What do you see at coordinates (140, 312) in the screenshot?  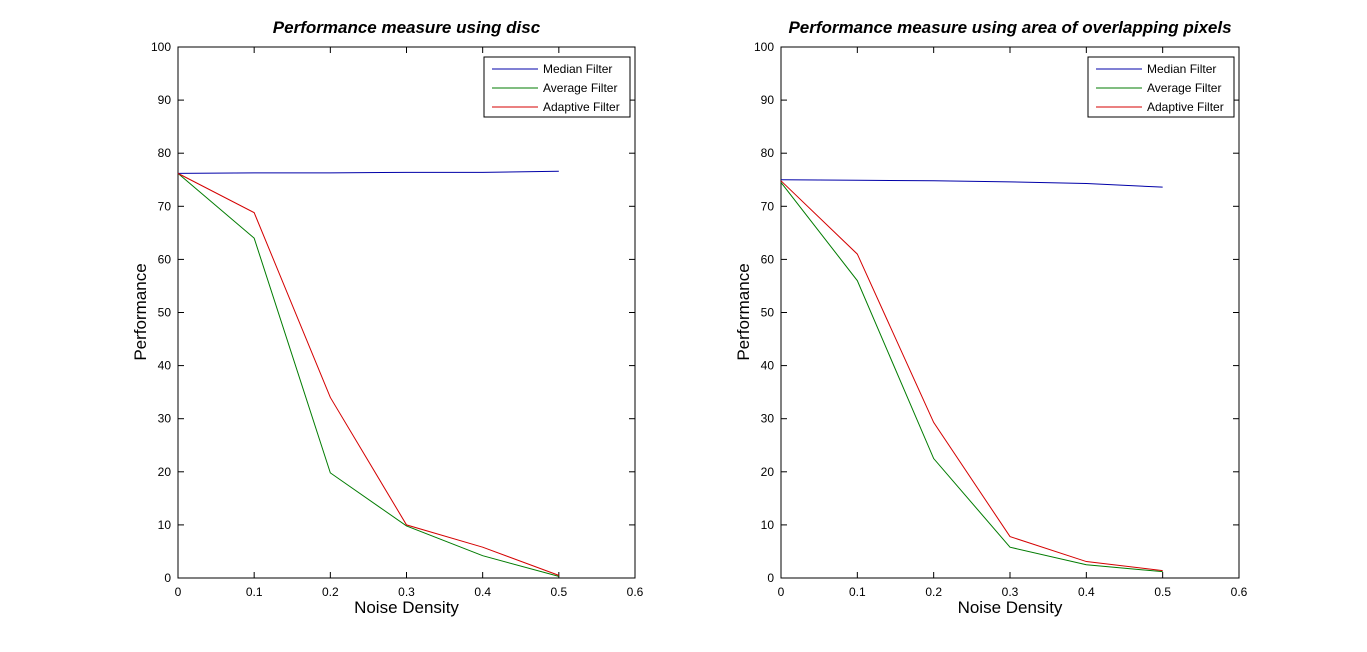 I see `y-axis-label-disc: Performance` at bounding box center [140, 312].